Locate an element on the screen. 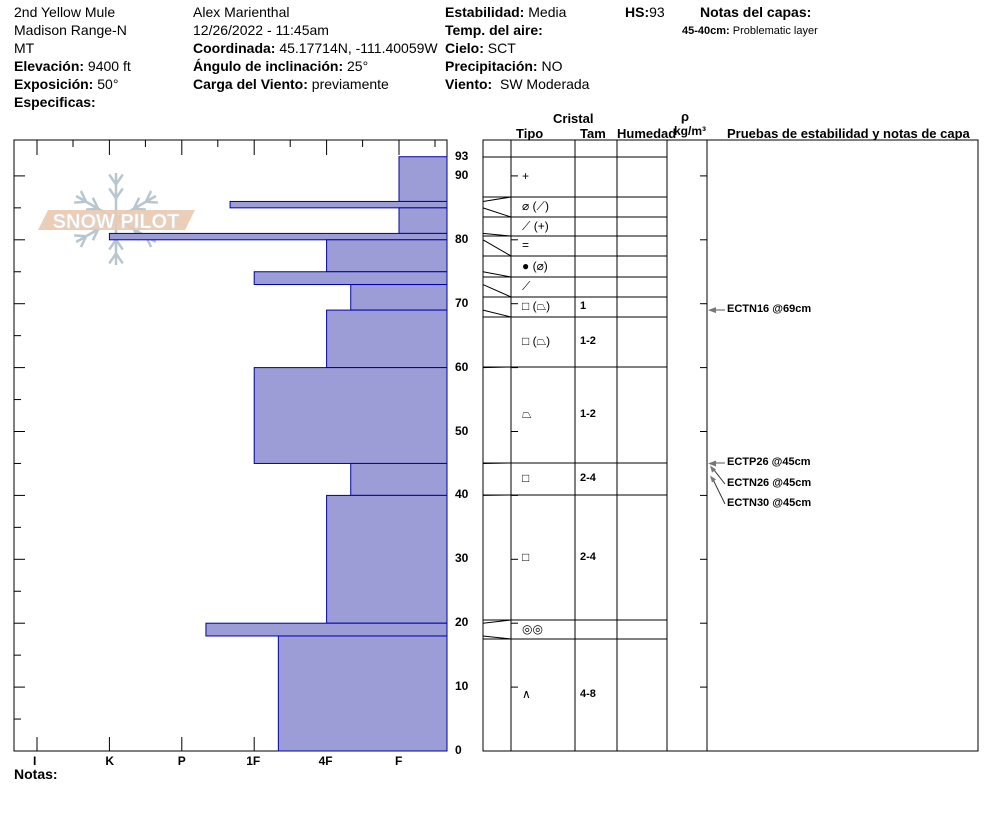  wind-label: Viento: is located at coordinates (469, 84).